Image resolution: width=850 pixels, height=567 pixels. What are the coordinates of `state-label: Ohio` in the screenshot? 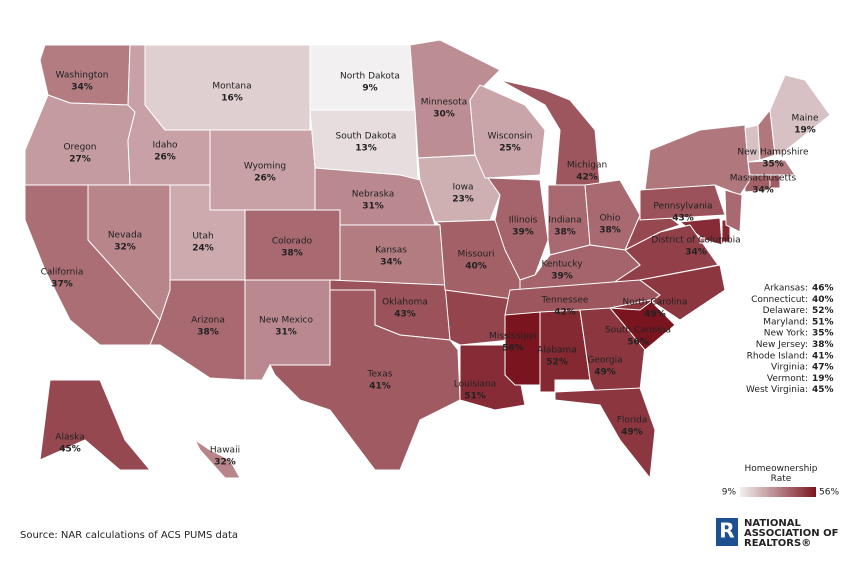 It's located at (610, 219).